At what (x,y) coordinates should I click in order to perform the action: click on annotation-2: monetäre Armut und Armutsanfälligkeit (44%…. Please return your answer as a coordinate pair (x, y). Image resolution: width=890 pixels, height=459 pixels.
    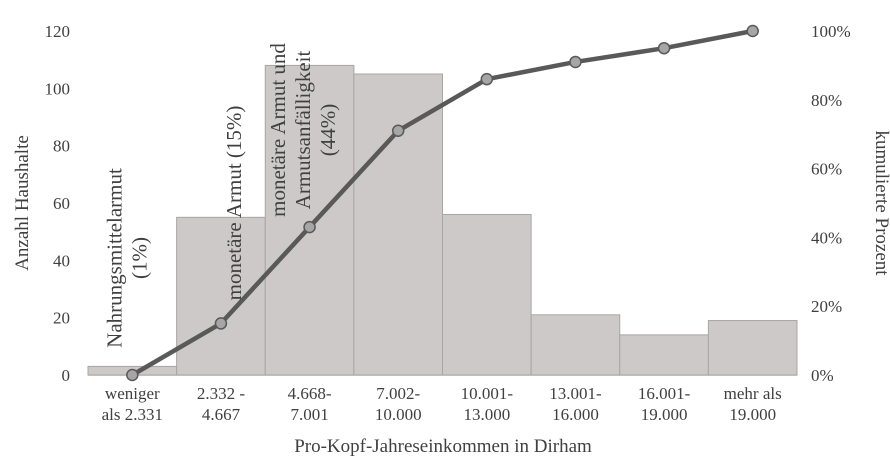
    Looking at the image, I should click on (303, 130).